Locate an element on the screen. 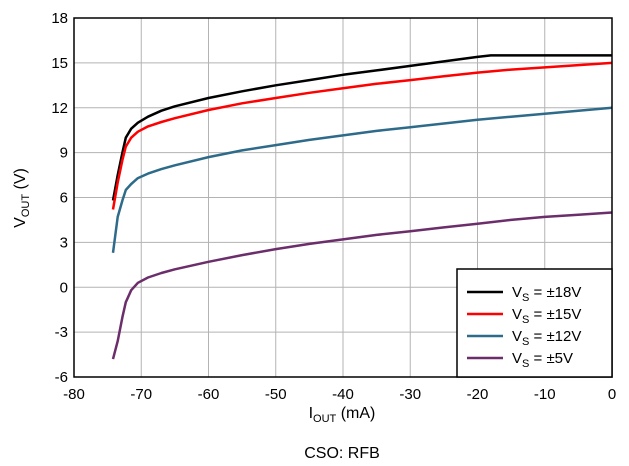 This screenshot has height=466, width=629. legend-label: VS = ±18V is located at coordinates (546, 294).